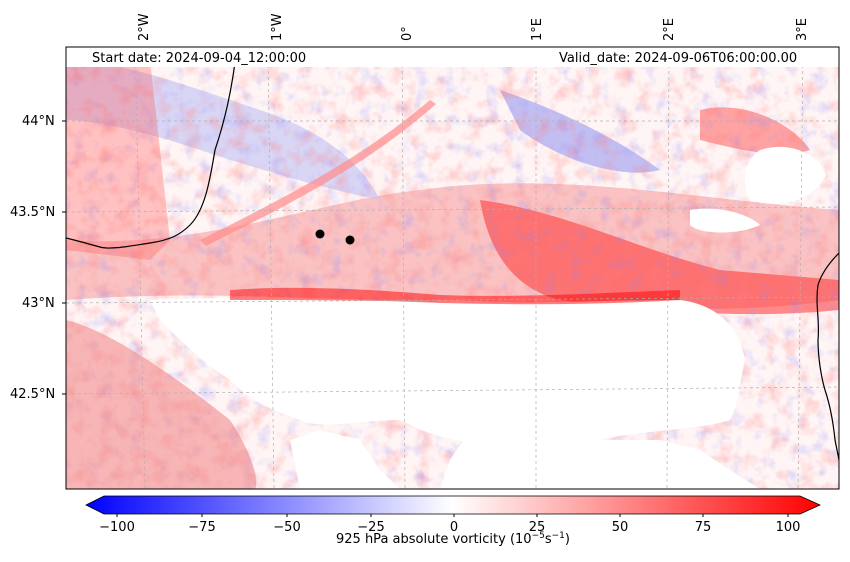  I want to click on lon-label-1e: 1°E, so click(537, 29).